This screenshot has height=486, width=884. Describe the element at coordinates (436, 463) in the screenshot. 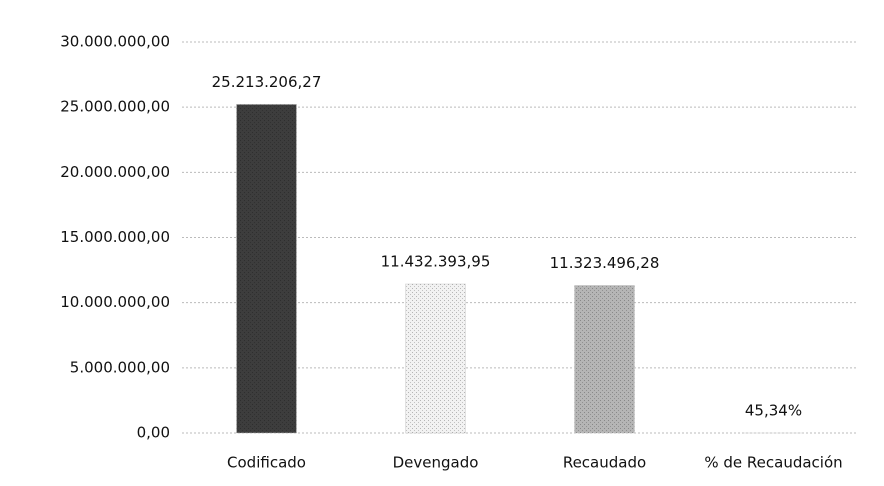

I see `x-tick-label: Devengado` at that location.